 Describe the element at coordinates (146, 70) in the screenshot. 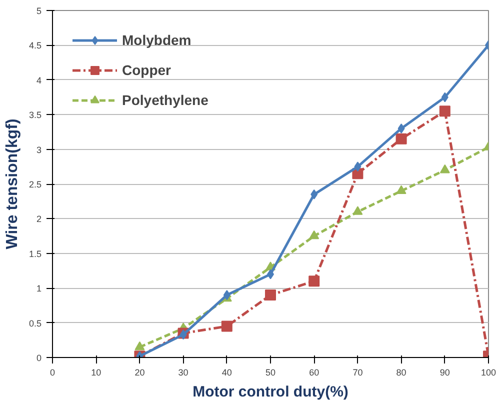

I see `legend-label: Copper` at that location.